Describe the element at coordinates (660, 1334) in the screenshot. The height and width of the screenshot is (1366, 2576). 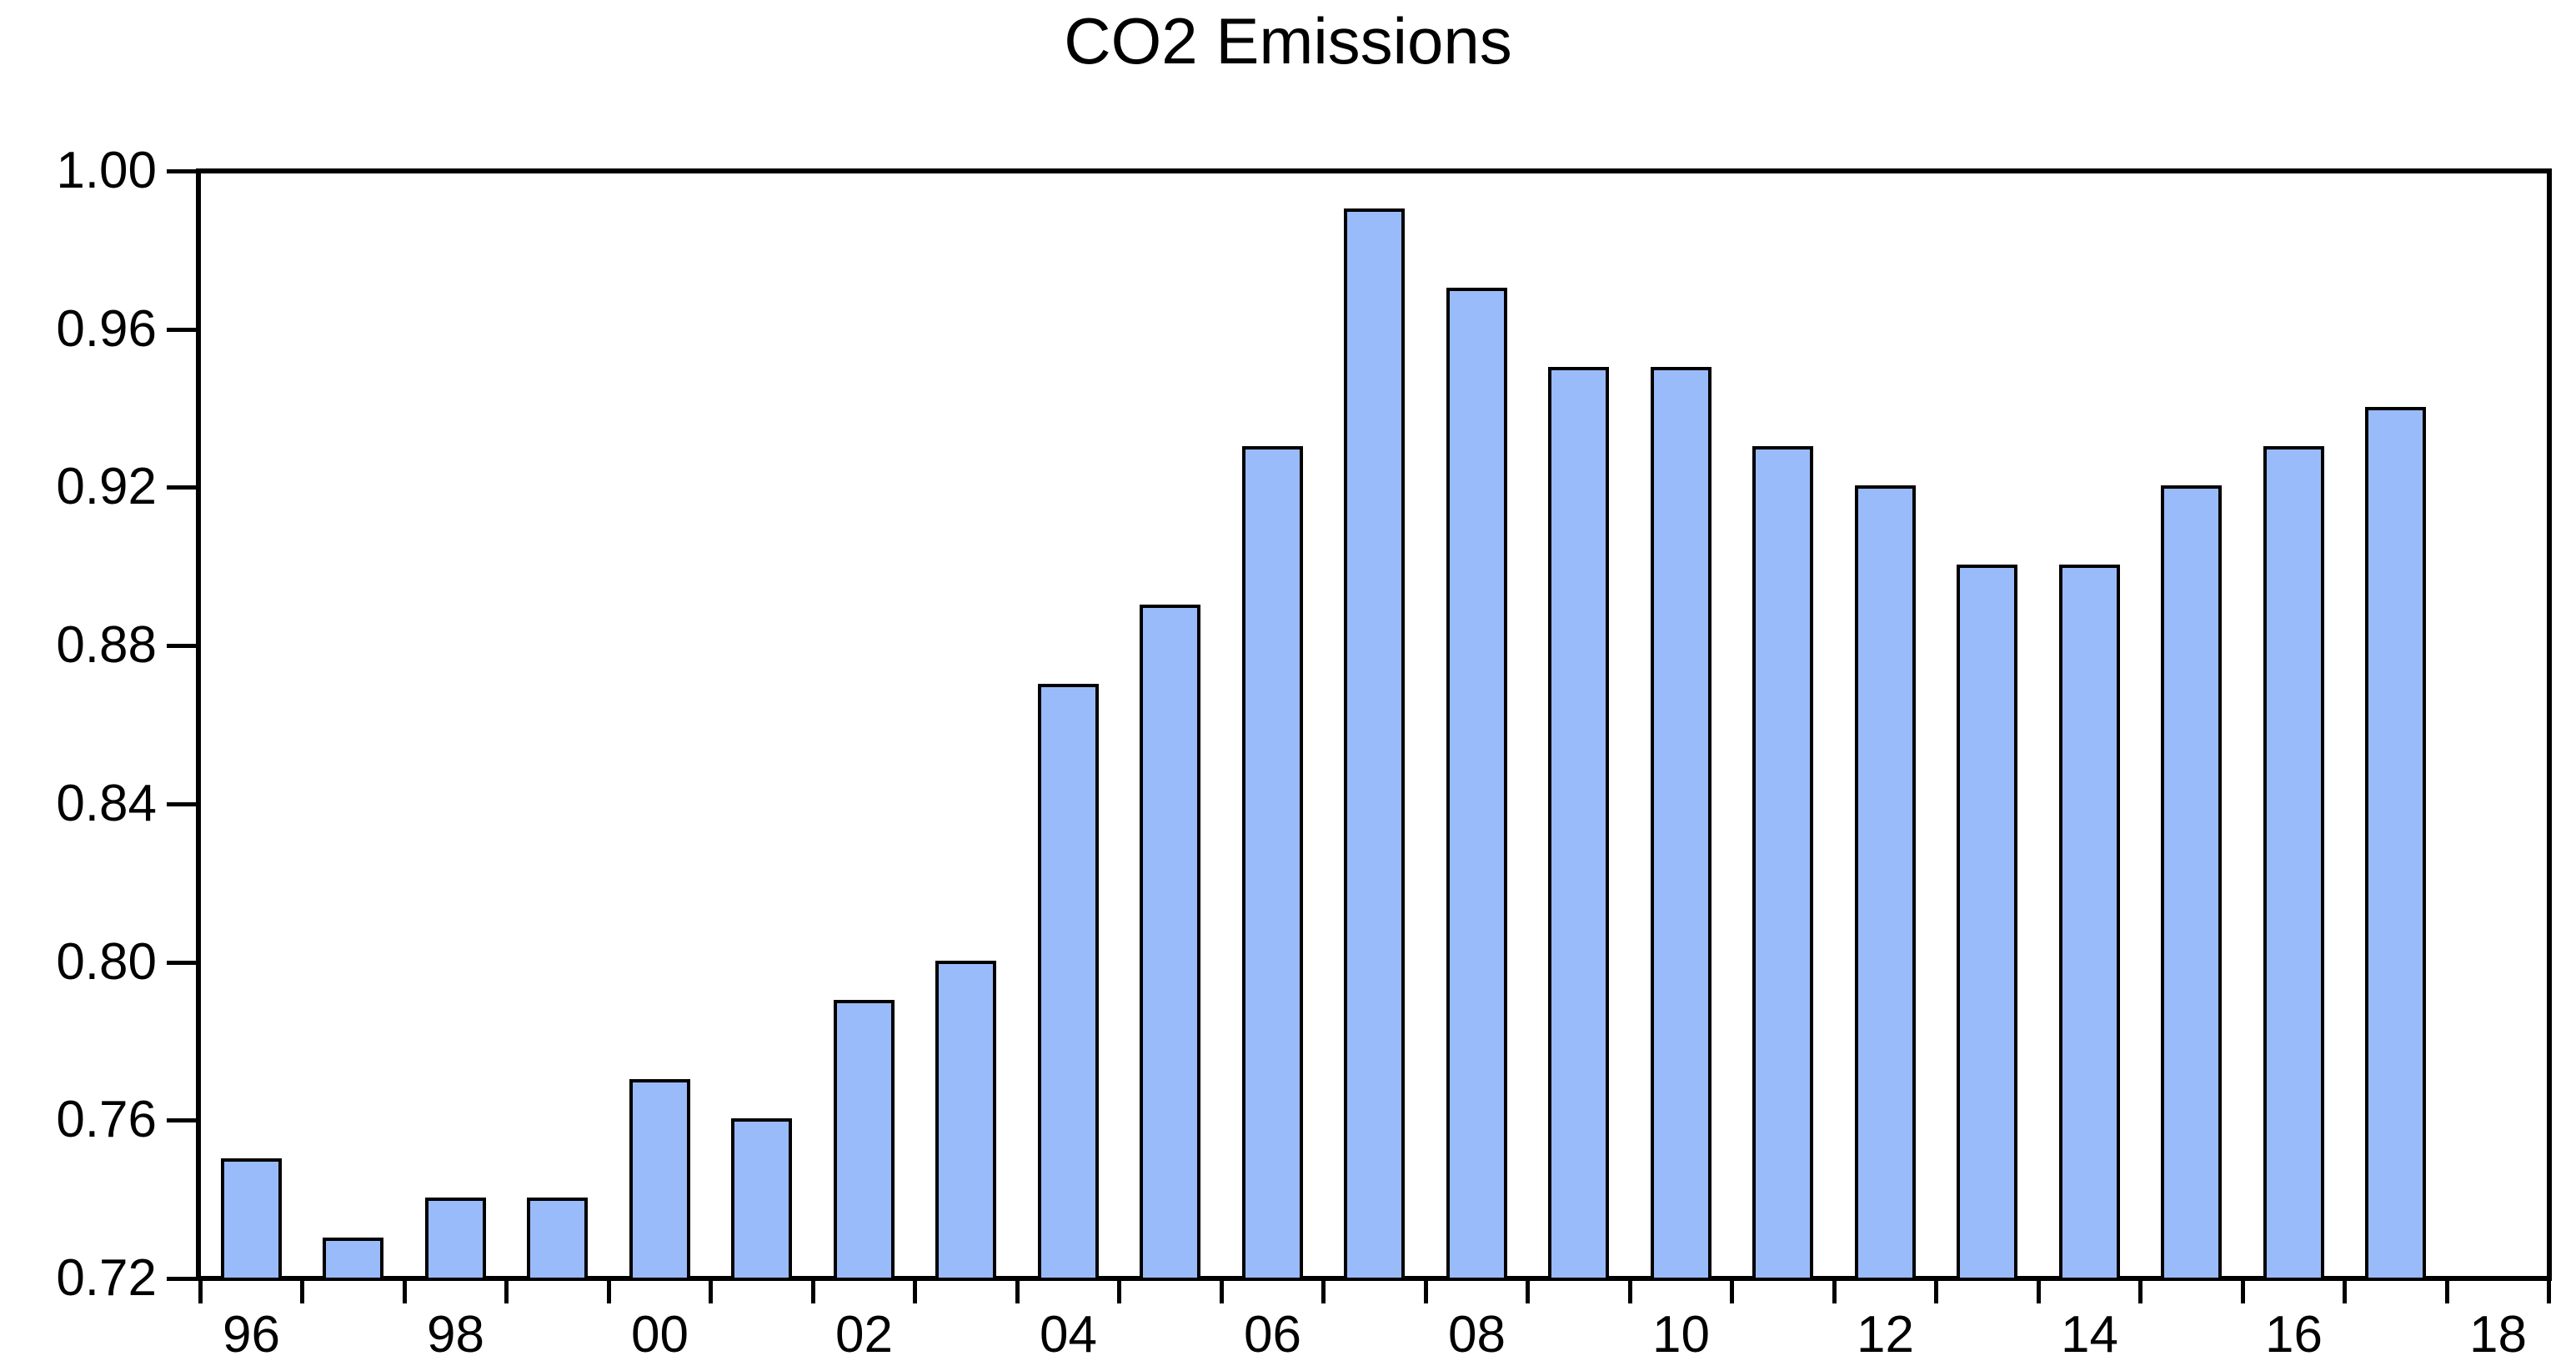
I see `x-axis-tick-label: 00` at that location.